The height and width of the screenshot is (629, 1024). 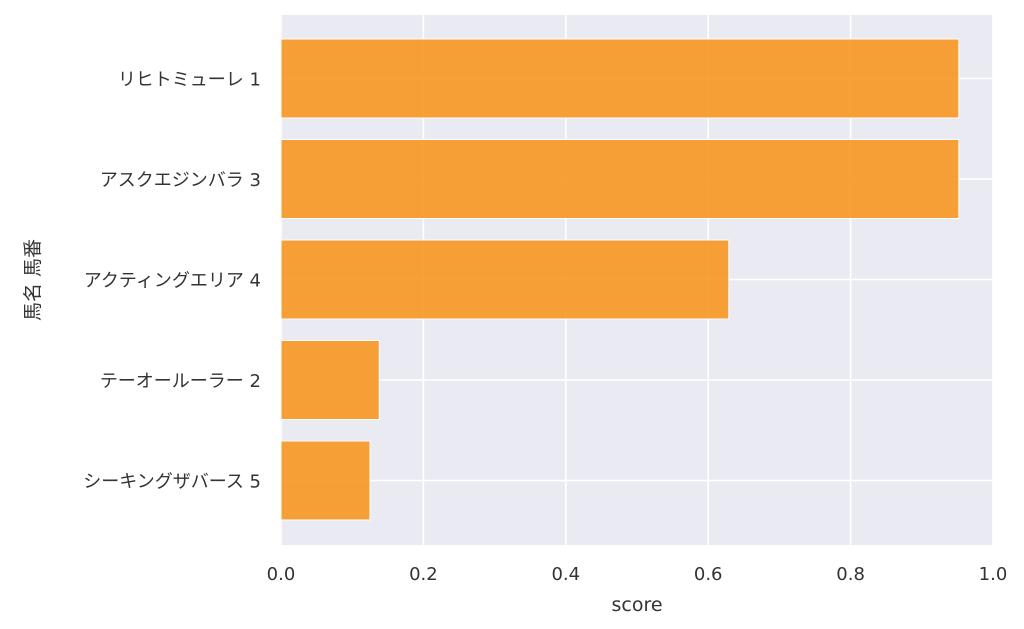 I want to click on x-tick-label: 0.4, so click(x=565, y=574).